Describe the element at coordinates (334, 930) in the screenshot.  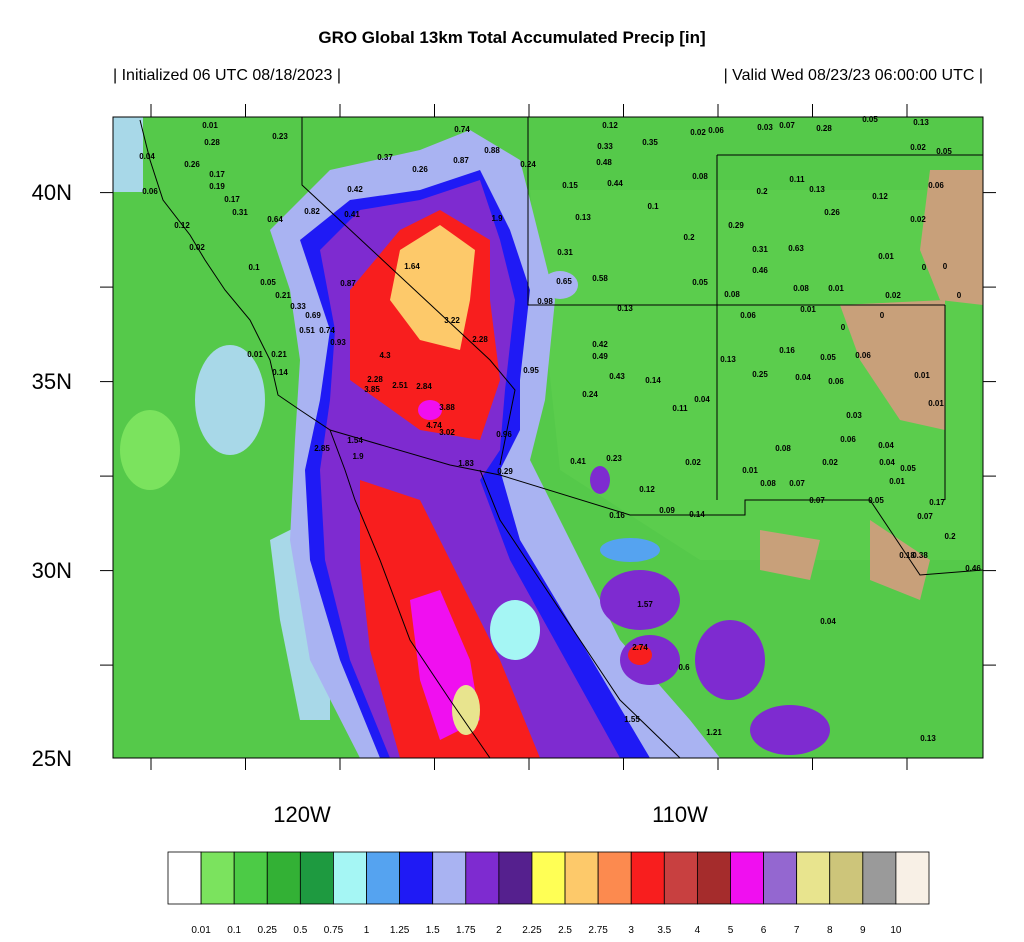
I see `colorbar-label: 0.75` at that location.